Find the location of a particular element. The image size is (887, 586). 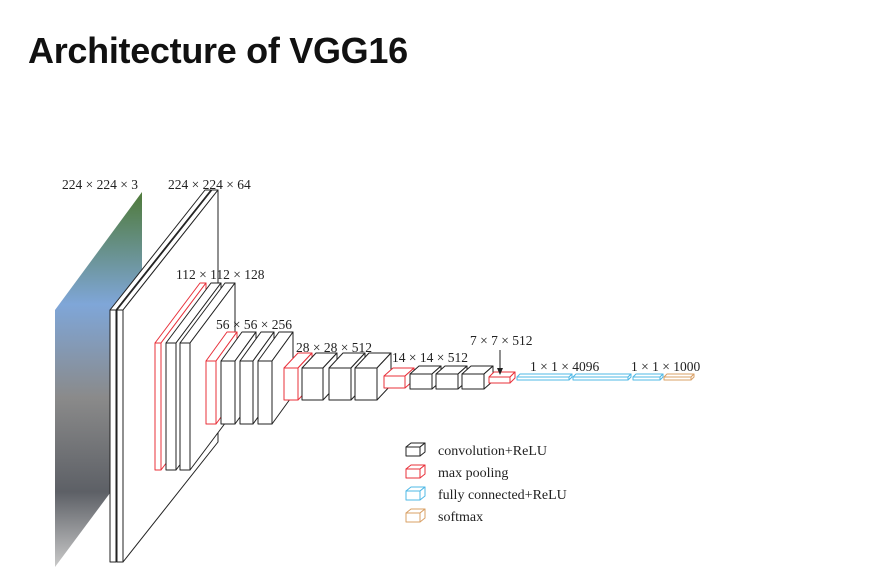

fc-legend-icon is located at coordinates (415, 493).